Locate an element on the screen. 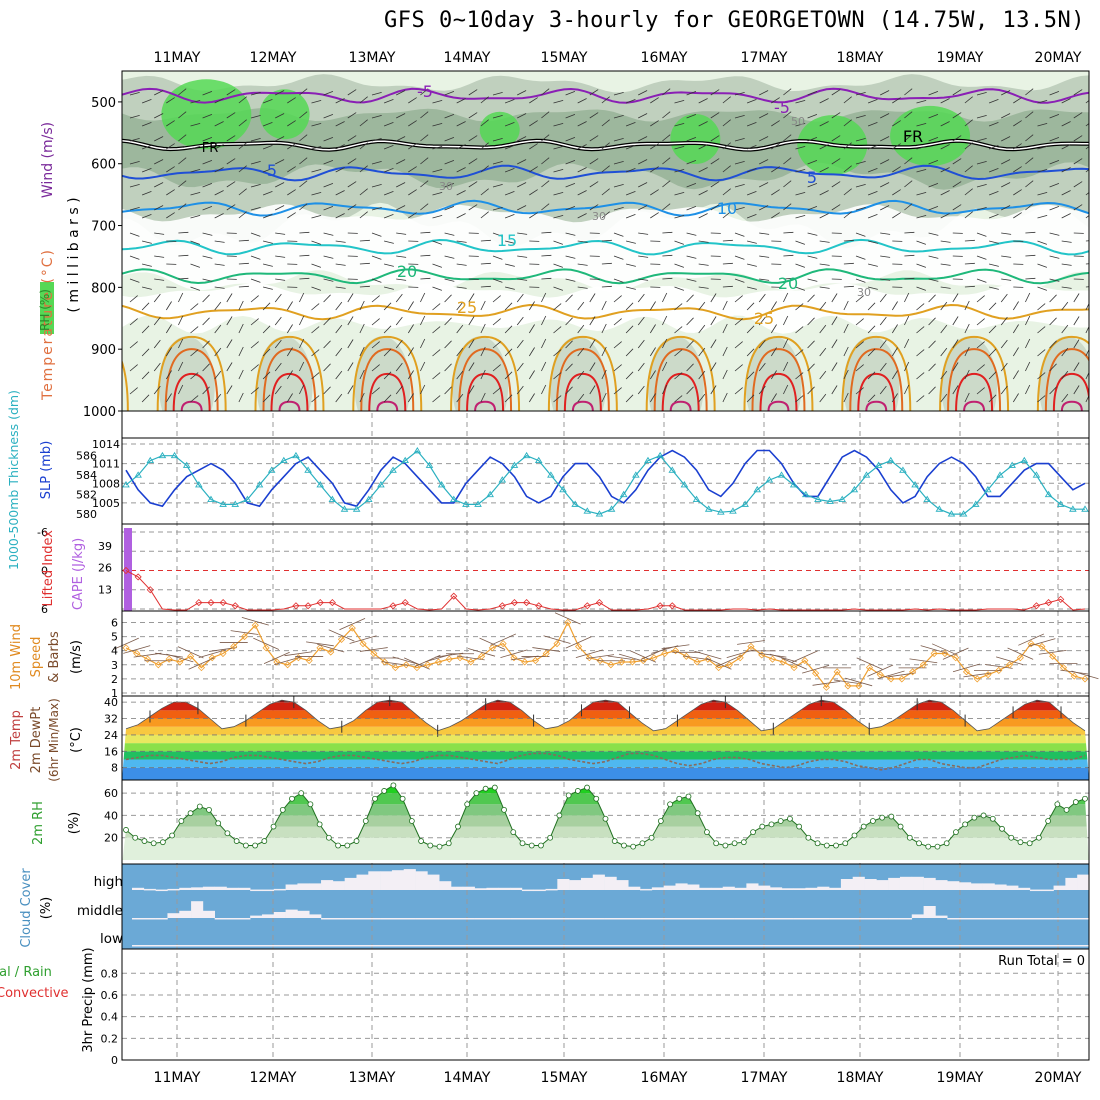  li-point is located at coordinates (599, 603).